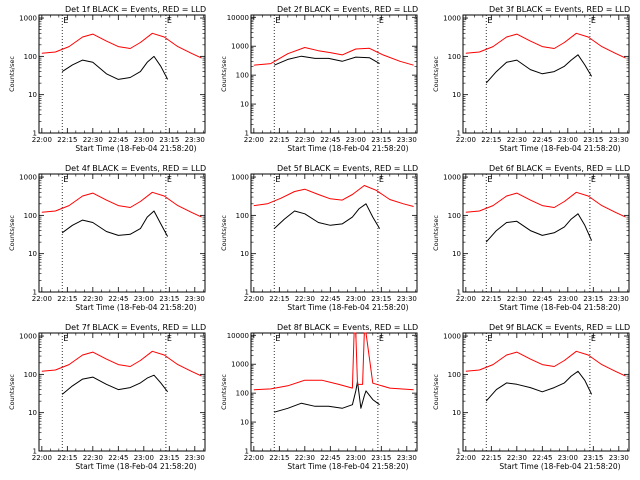  What do you see at coordinates (135, 9) in the screenshot?
I see `chart-title: Det 1f BLACK = Events, RED = LLD` at bounding box center [135, 9].